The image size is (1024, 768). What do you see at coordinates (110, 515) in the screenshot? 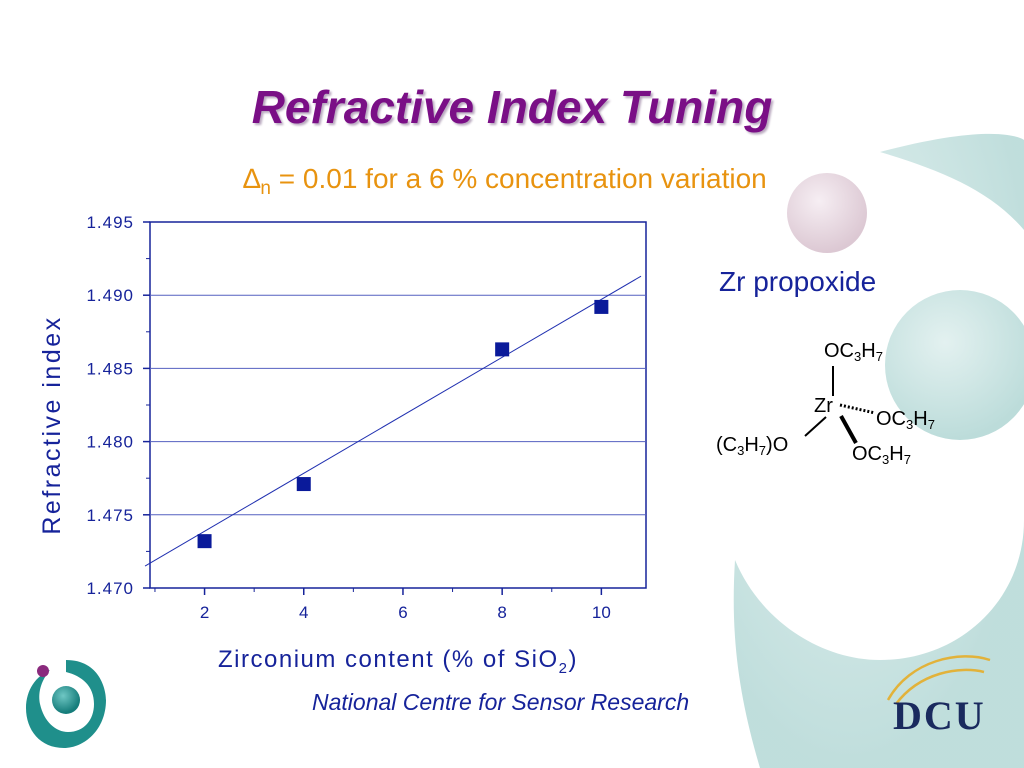
I see `y-tick-label: 1.475` at bounding box center [110, 515].